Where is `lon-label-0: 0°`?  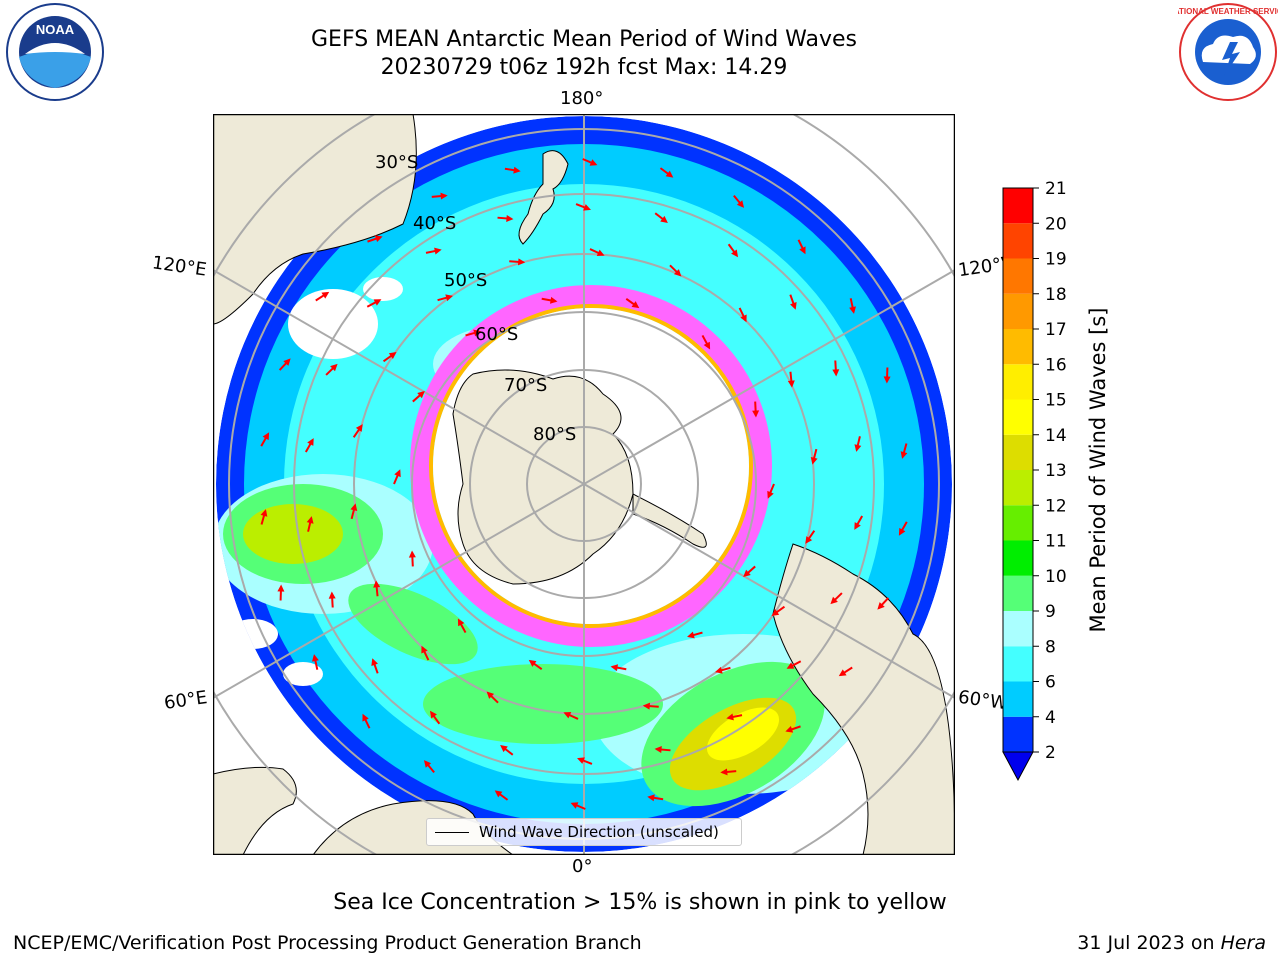
lon-label-0: 0° is located at coordinates (582, 866).